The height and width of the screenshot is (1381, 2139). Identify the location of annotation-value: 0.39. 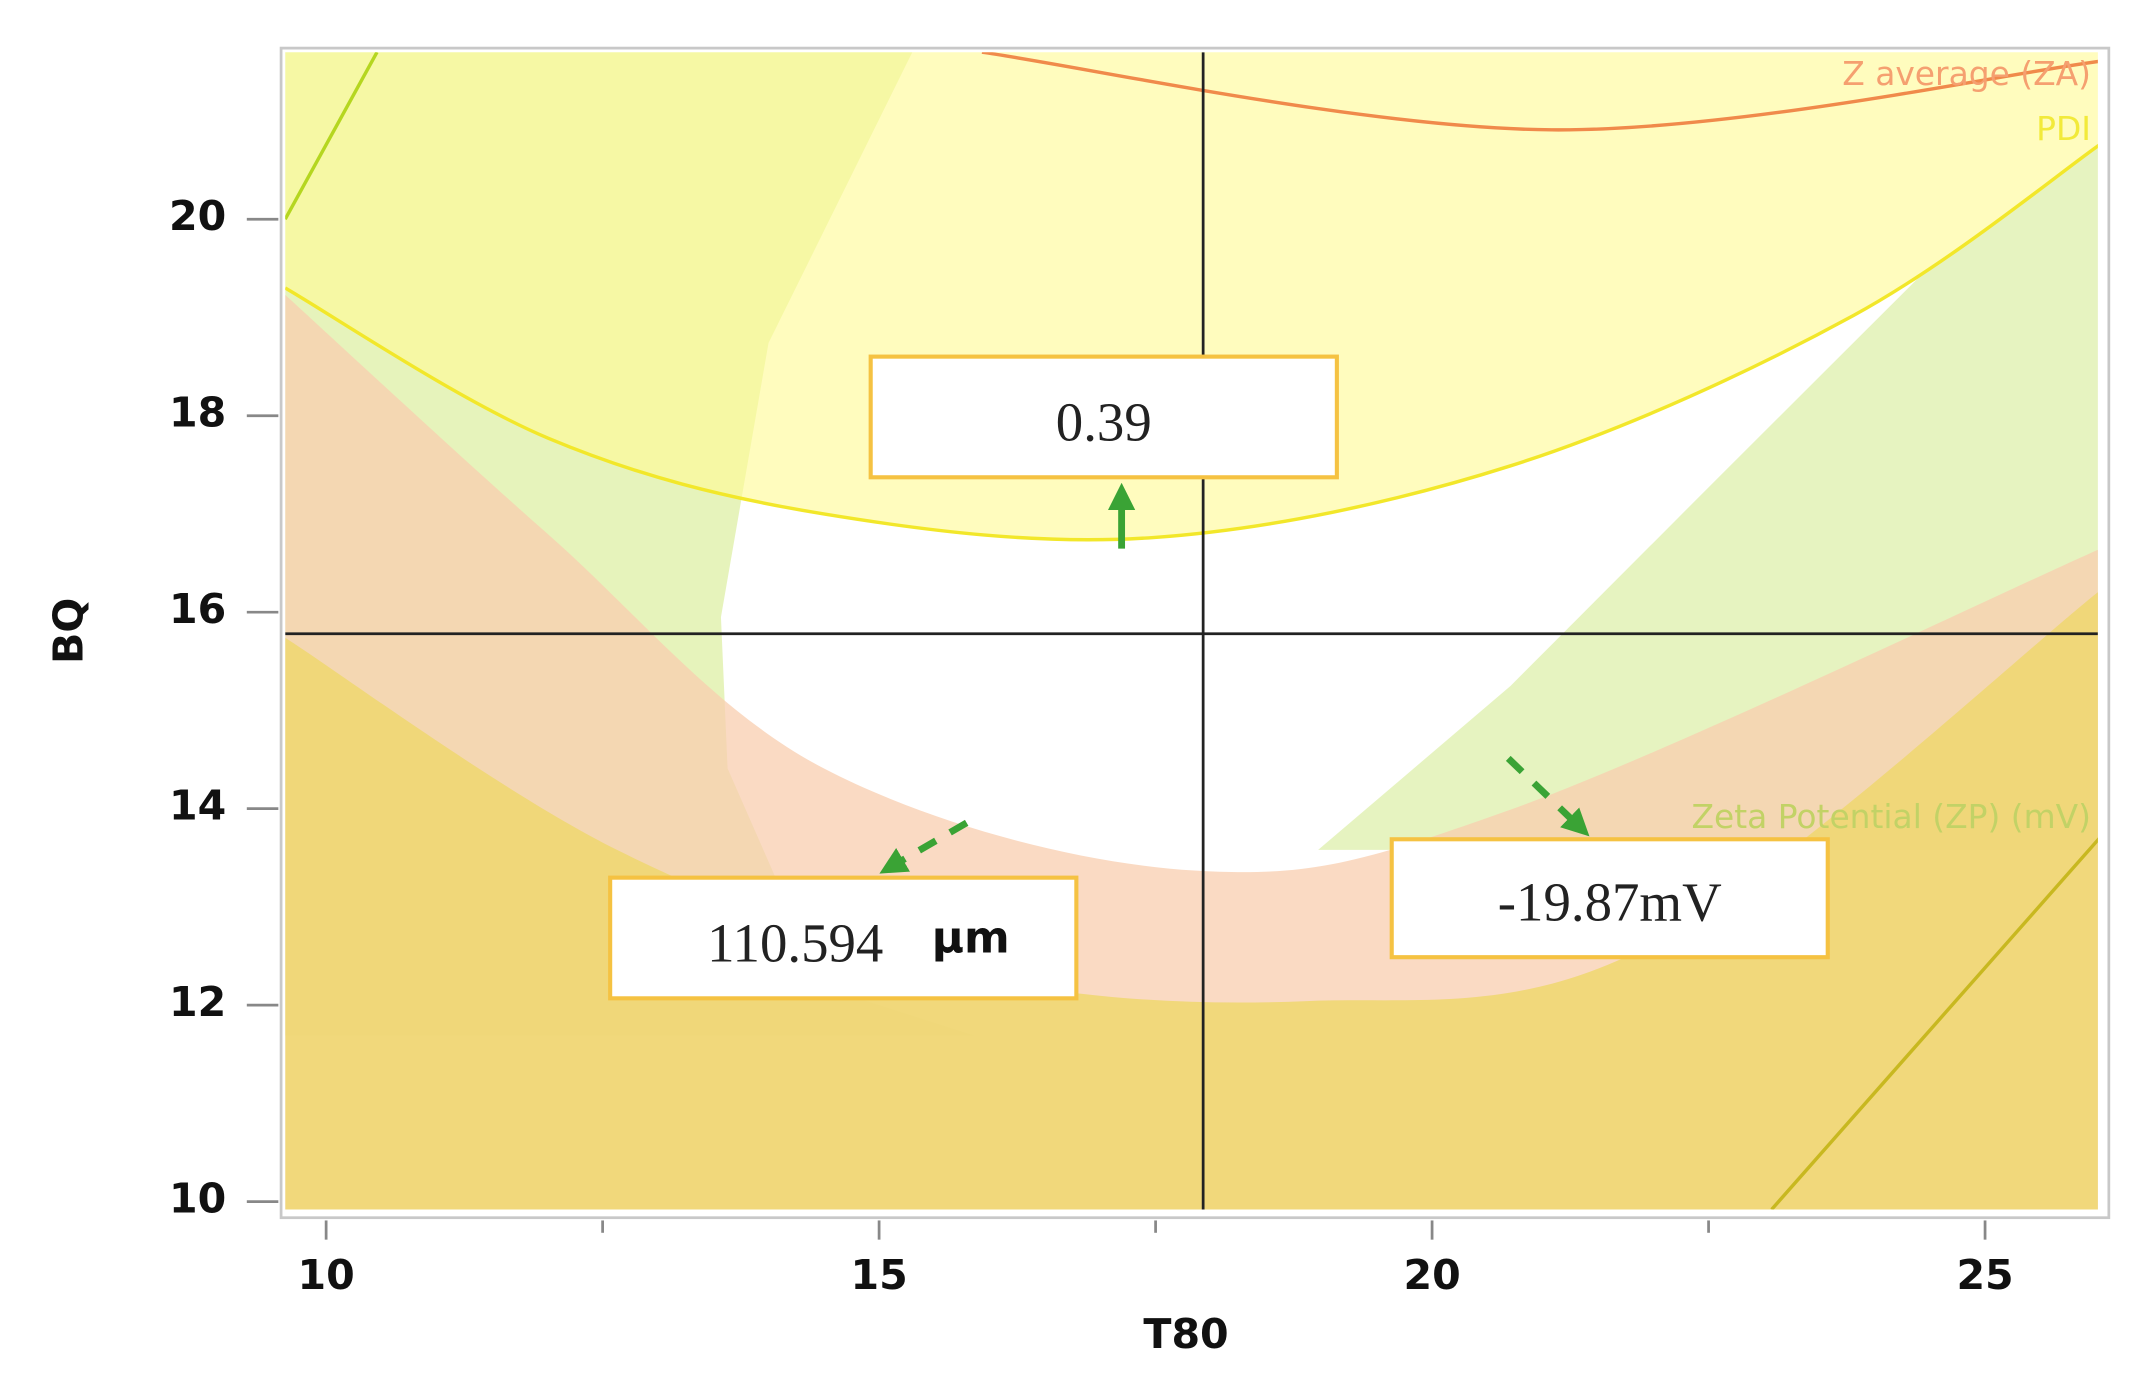
(1104, 422).